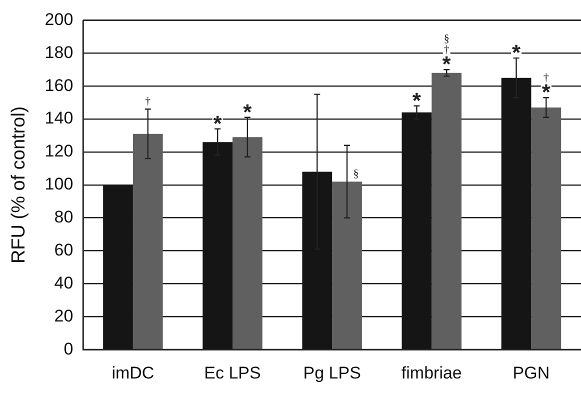 The image size is (581, 402). What do you see at coordinates (69, 348) in the screenshot?
I see `y-tick-label: 0` at bounding box center [69, 348].